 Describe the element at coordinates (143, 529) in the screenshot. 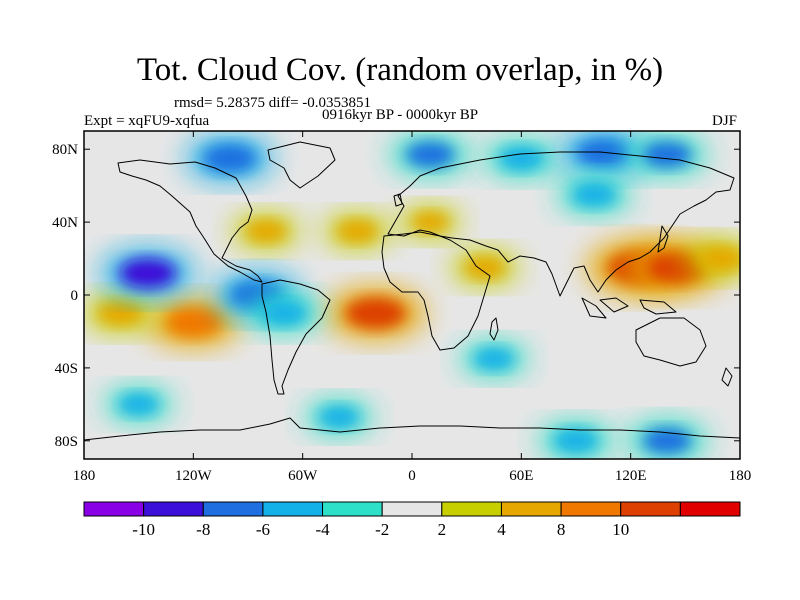

I see `colorbar-label: -10` at that location.